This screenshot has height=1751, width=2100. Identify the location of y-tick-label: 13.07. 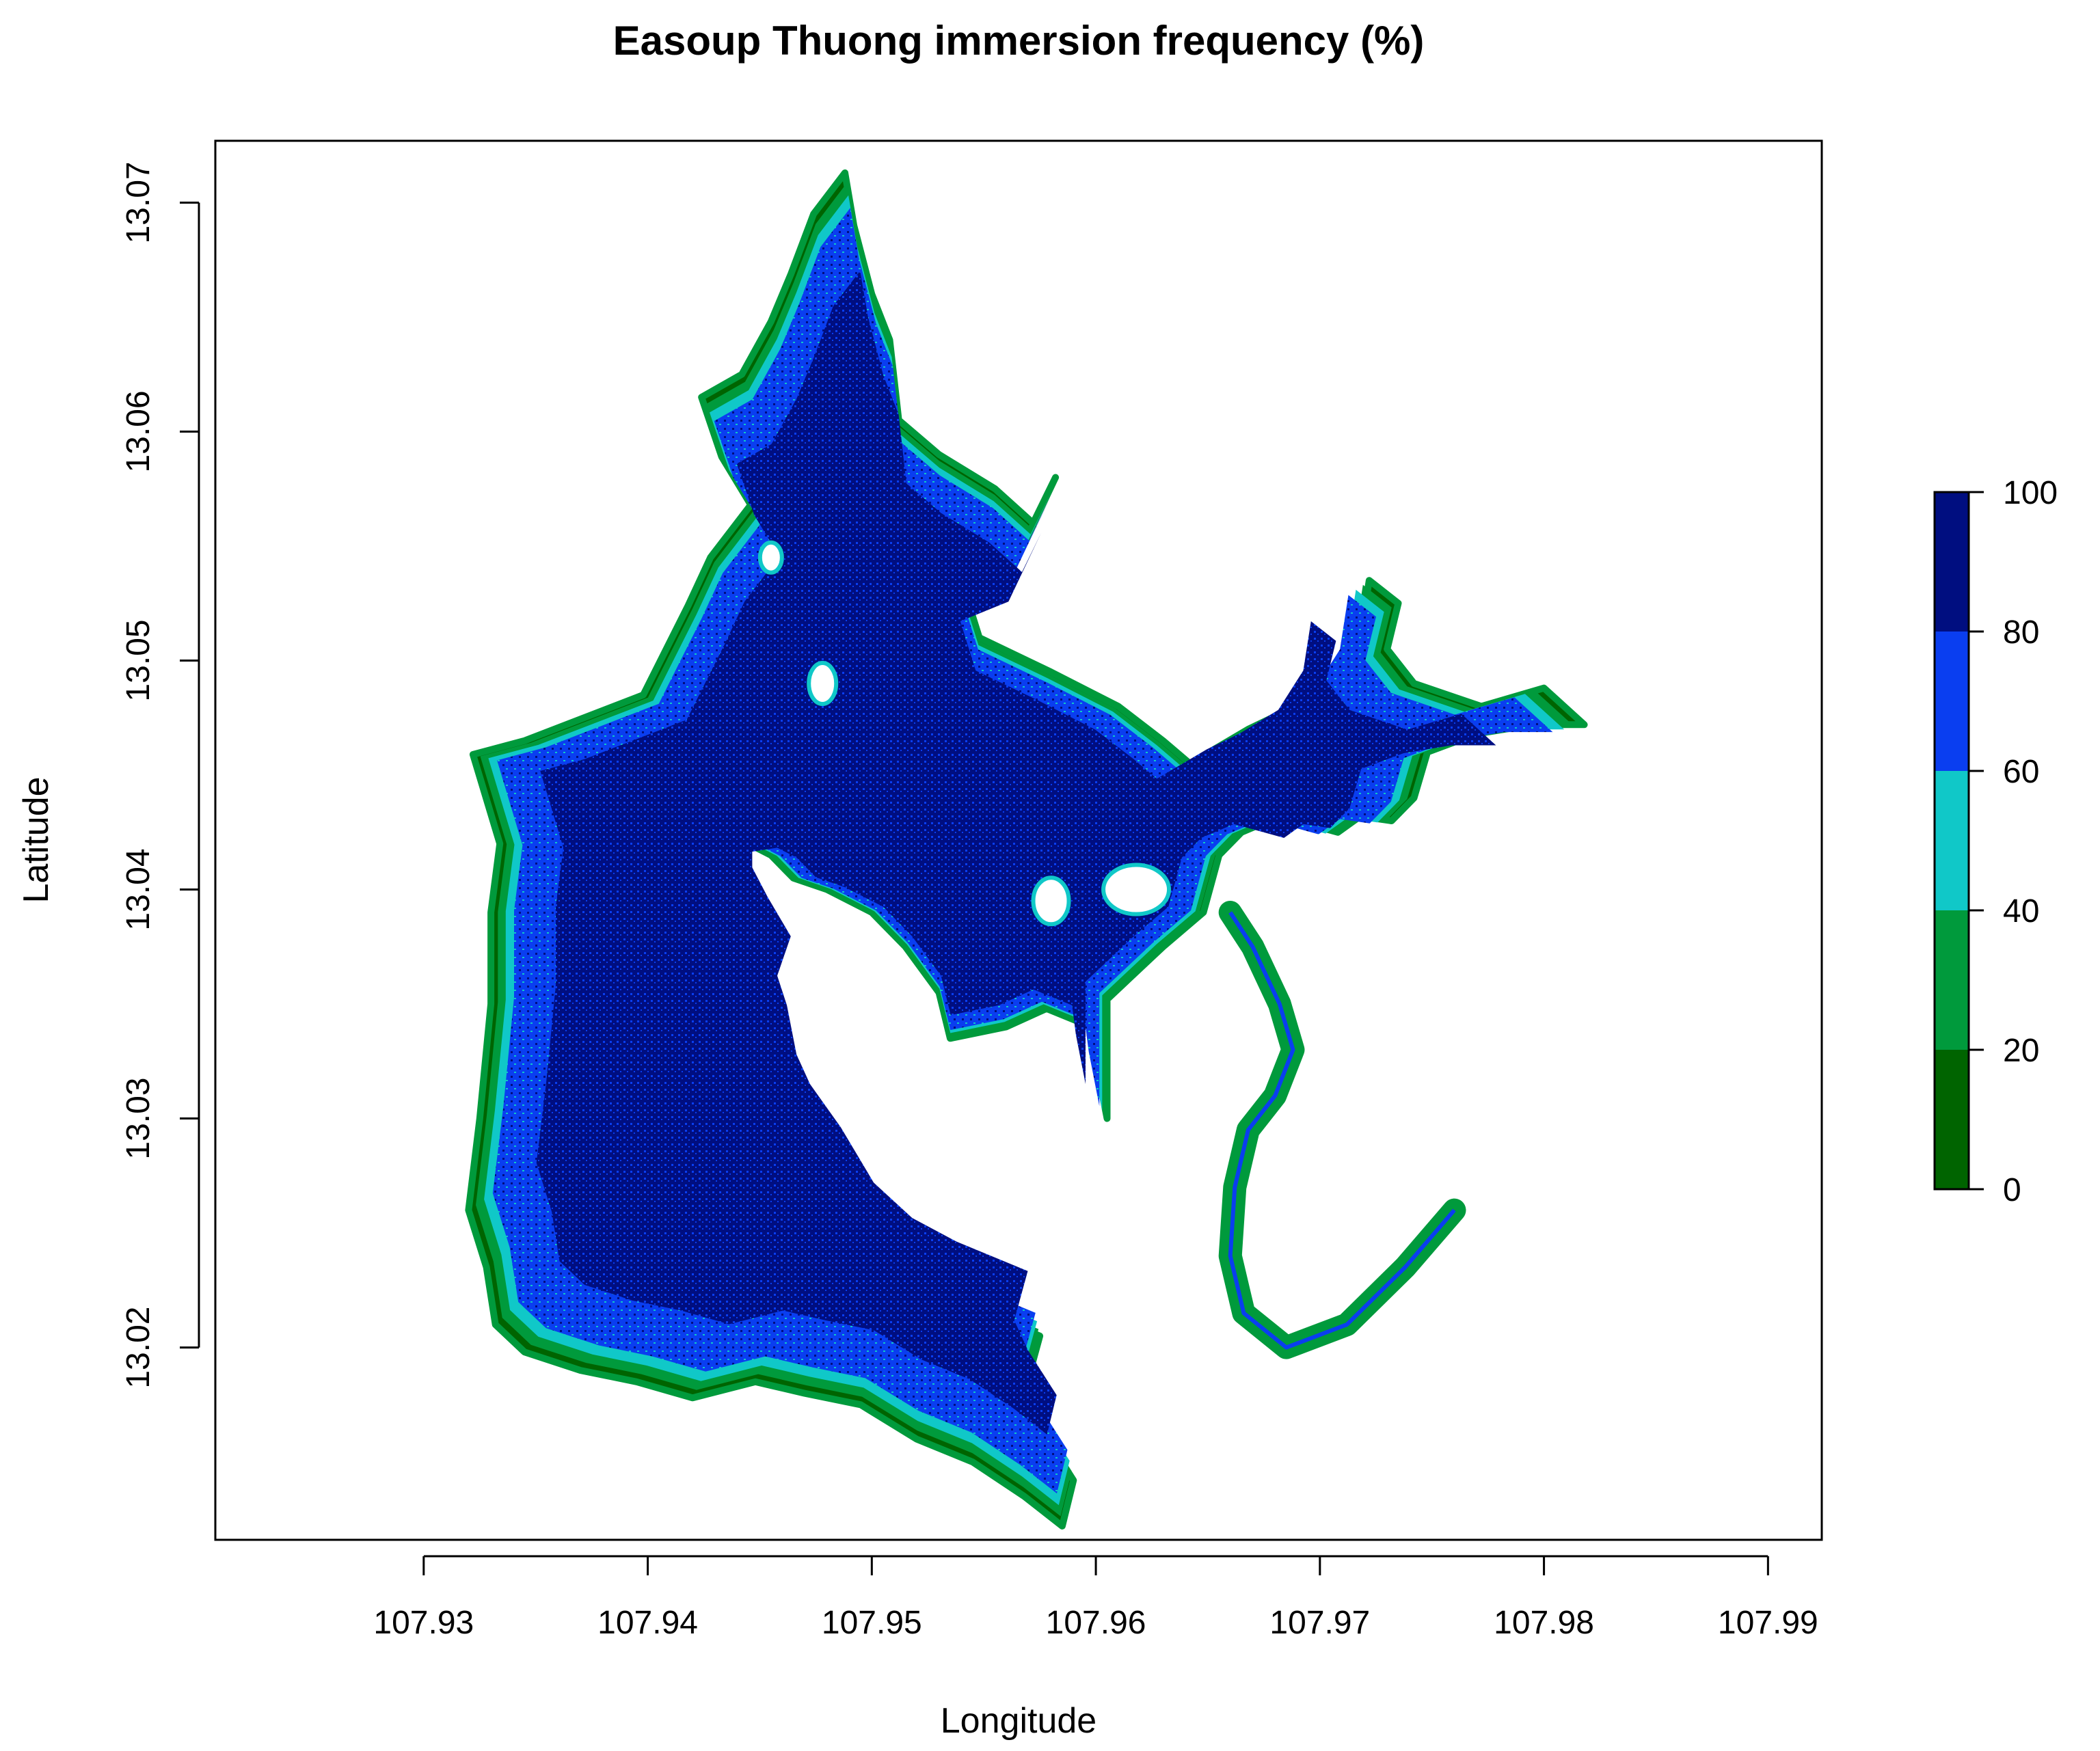
(138, 202).